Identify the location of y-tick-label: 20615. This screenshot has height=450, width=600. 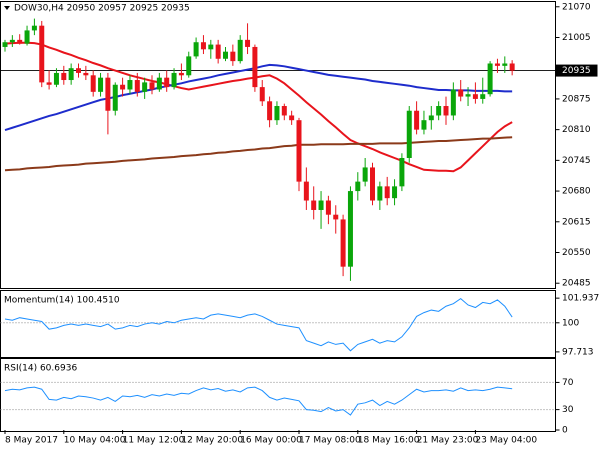
(576, 222).